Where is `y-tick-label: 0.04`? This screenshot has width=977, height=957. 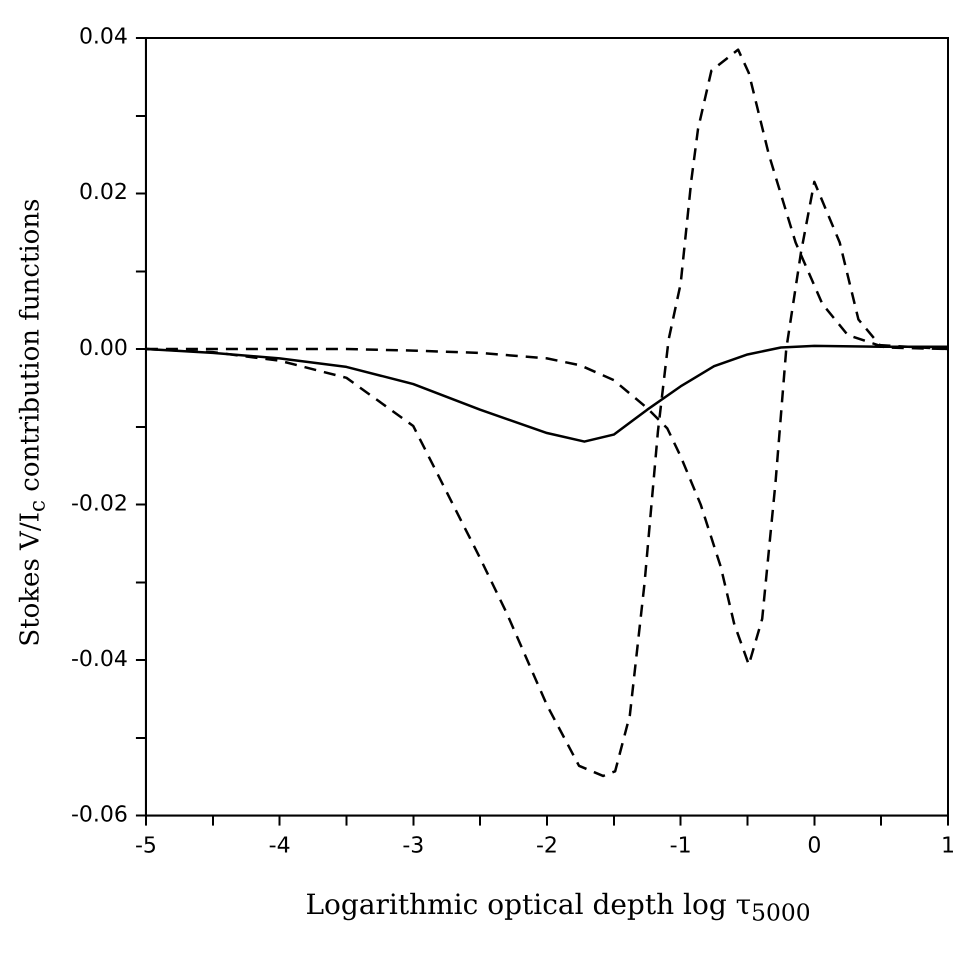 y-tick-label: 0.04 is located at coordinates (103, 37).